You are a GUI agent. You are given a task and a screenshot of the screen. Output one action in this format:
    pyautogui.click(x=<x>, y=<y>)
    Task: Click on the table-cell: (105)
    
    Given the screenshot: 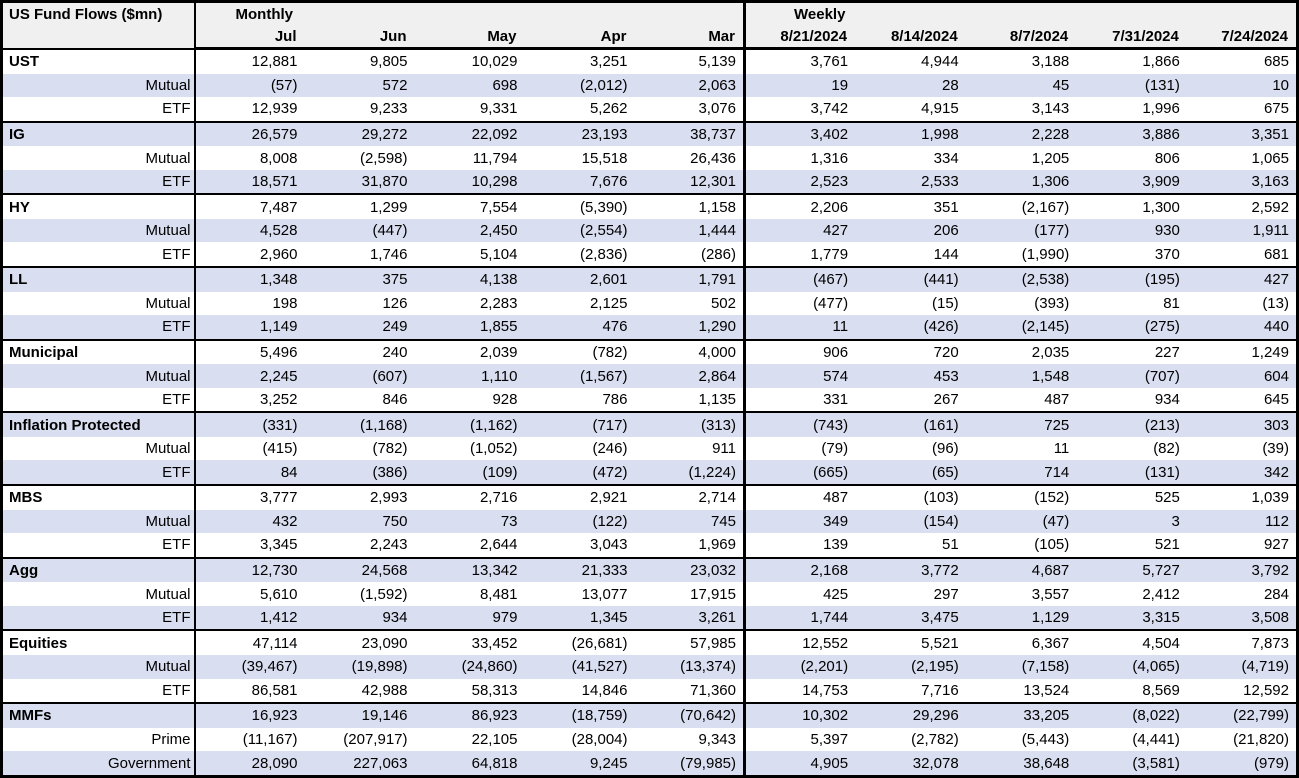 What is the action you would take?
    pyautogui.click(x=1052, y=545)
    